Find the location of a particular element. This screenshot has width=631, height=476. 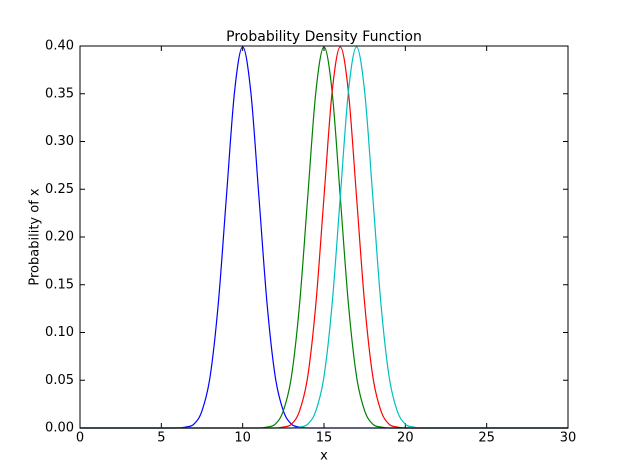

y-tick-label: 0.10 is located at coordinates (59, 332).